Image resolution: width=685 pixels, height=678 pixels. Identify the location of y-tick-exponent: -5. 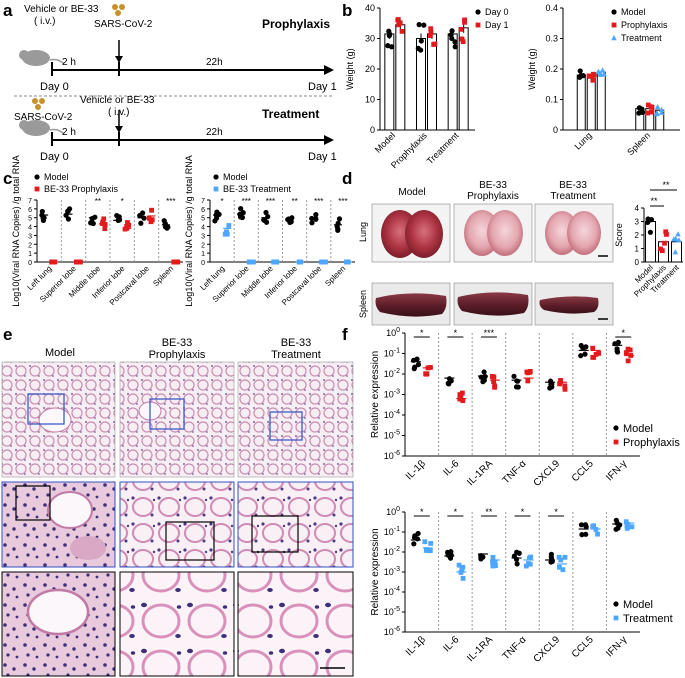
(397, 609).